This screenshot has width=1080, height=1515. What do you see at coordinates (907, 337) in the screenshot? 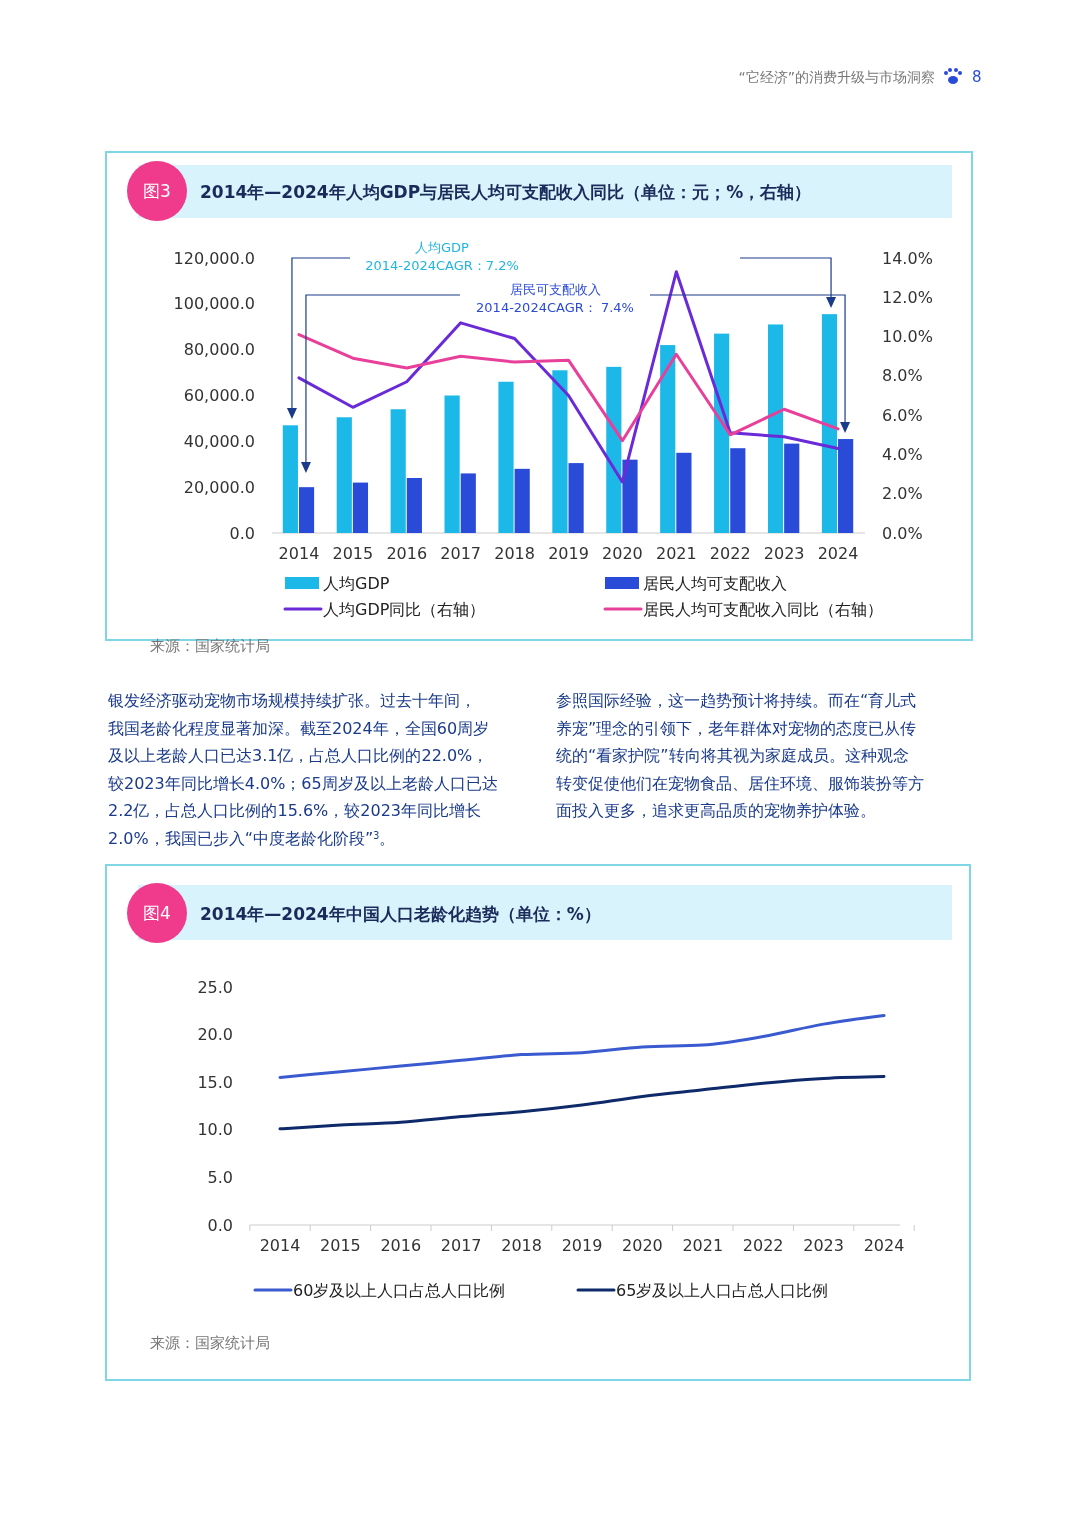
I see `y2-tick-label: 10.0%` at bounding box center [907, 337].